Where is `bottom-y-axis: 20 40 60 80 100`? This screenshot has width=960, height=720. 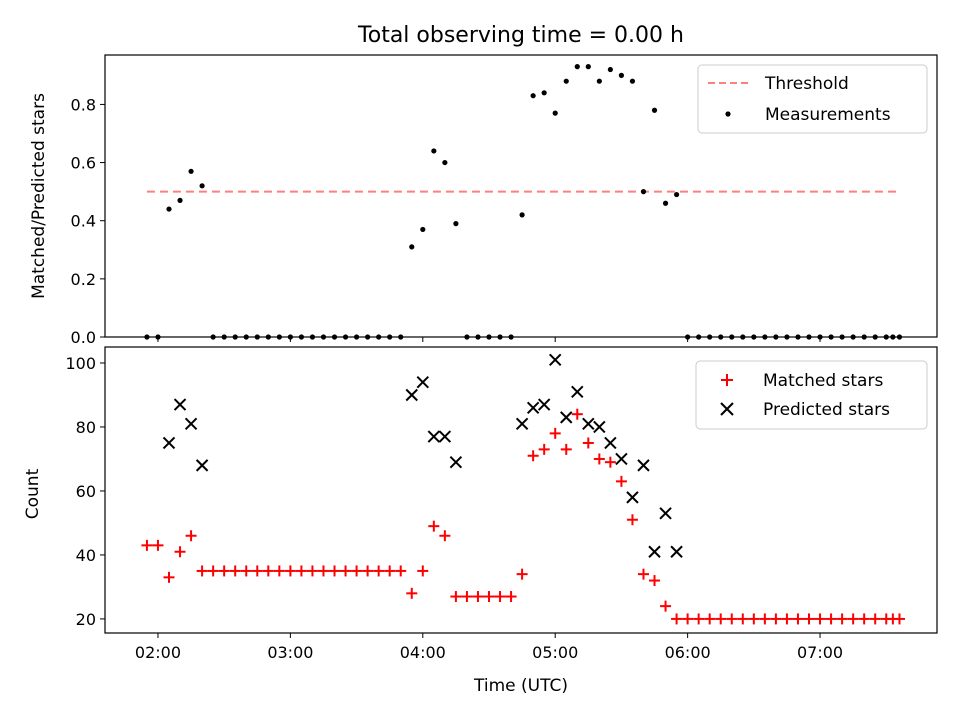
bottom-y-axis: 20 40 60 80 100 is located at coordinates (85, 491).